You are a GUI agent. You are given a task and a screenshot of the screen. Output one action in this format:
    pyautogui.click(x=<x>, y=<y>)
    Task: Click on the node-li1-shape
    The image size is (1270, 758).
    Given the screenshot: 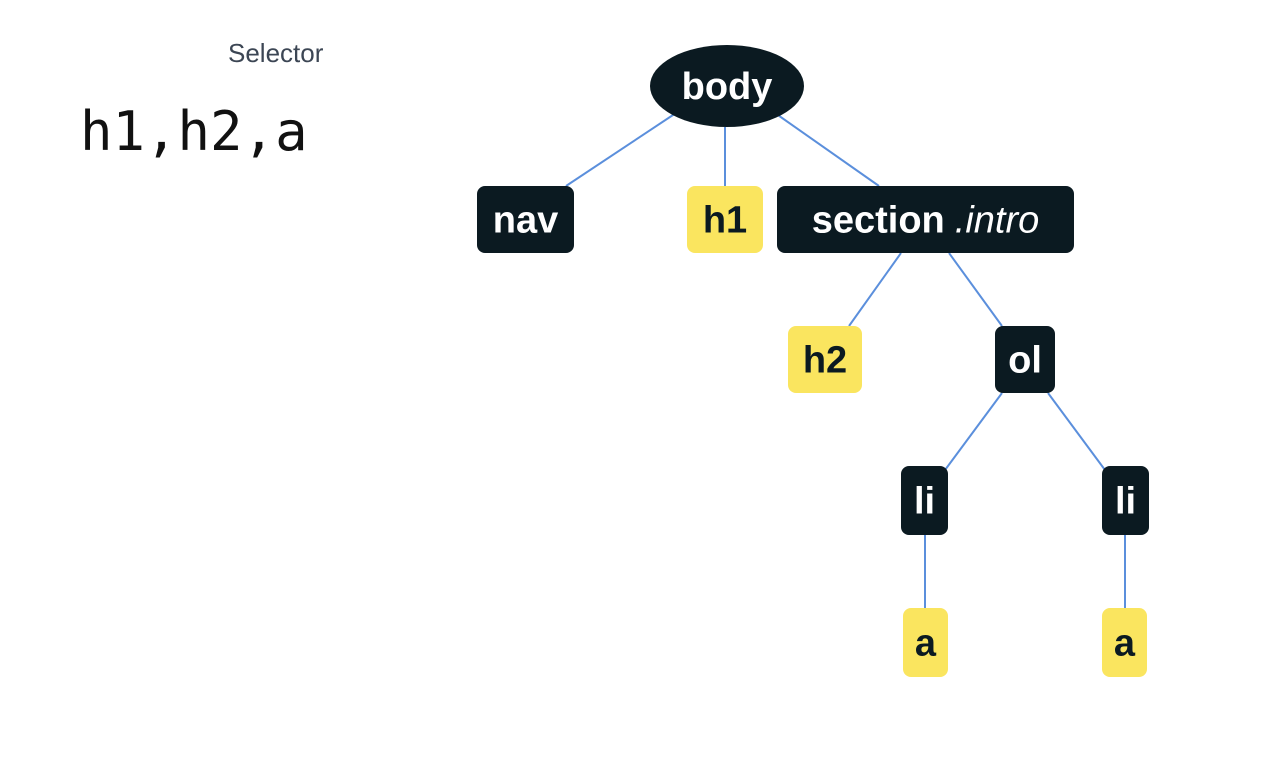 What is the action you would take?
    pyautogui.click(x=924, y=500)
    